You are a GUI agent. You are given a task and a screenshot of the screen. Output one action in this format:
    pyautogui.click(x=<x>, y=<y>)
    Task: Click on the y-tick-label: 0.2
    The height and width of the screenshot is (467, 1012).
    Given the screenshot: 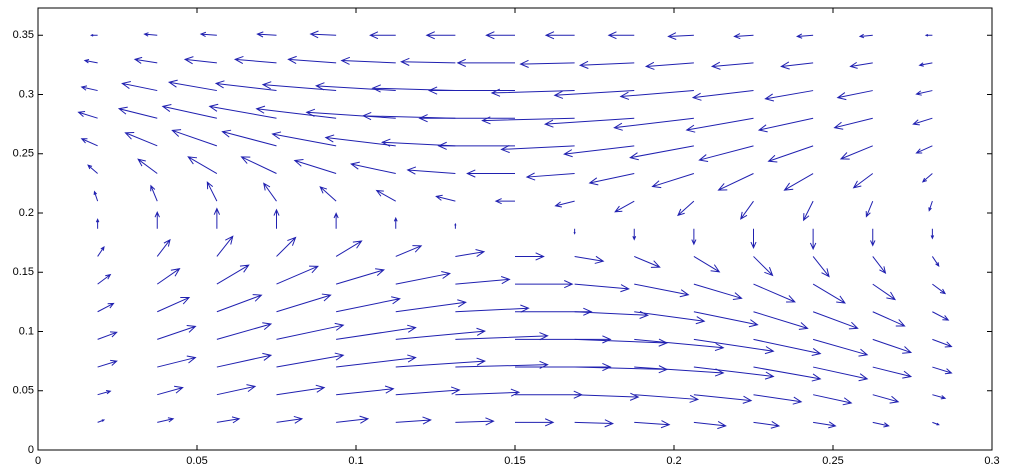 What is the action you would take?
    pyautogui.click(x=26, y=213)
    